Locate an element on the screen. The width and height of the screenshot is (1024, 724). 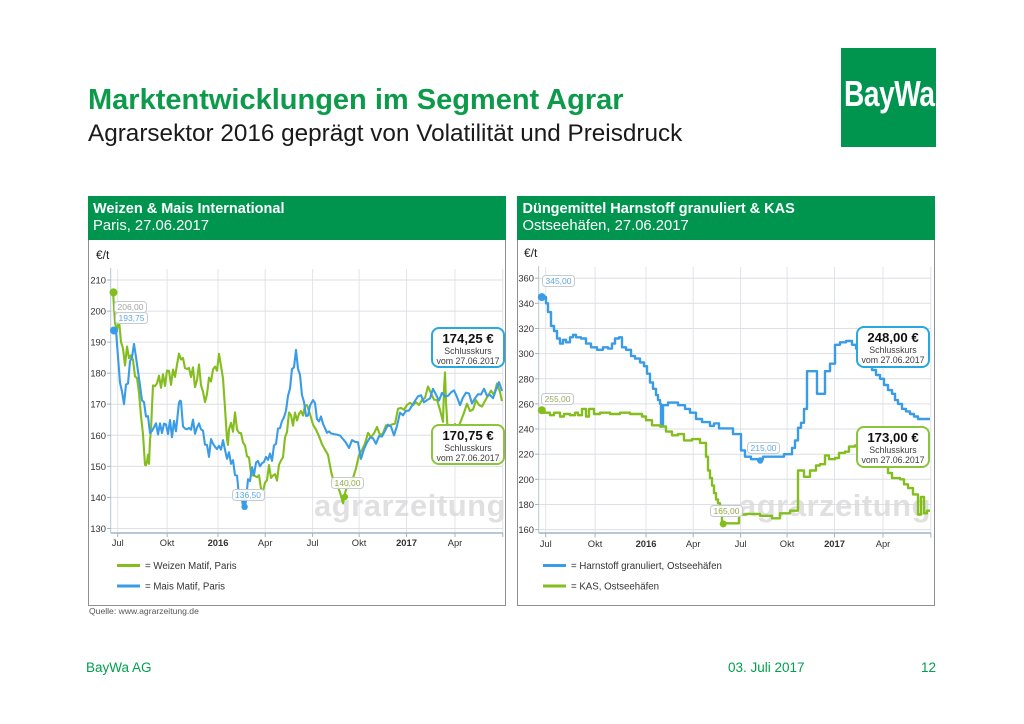
svg-text: 140 is located at coordinates (98, 497).